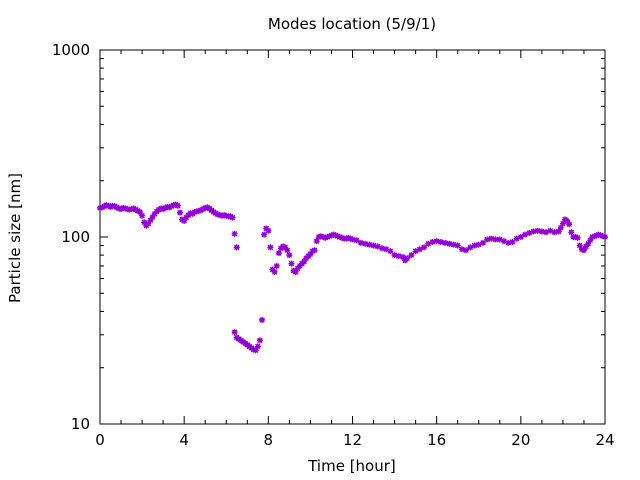  I want to click on y-tick-label: 10, so click(80, 424).